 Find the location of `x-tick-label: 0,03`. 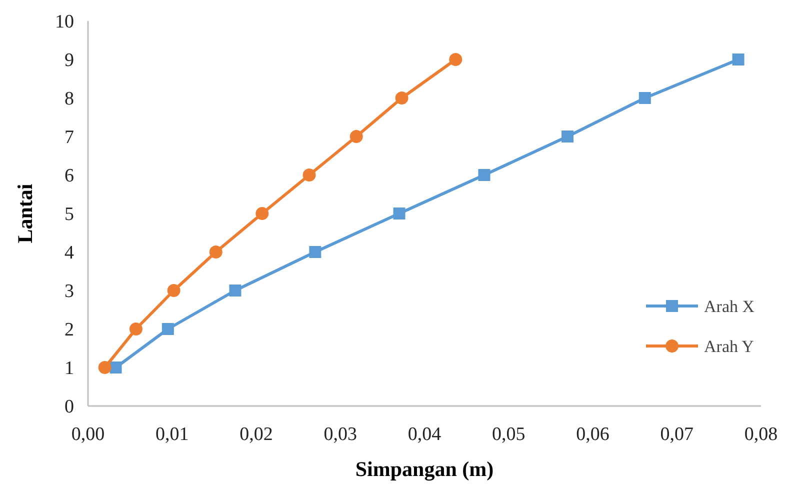

x-tick-label: 0,03 is located at coordinates (340, 434).